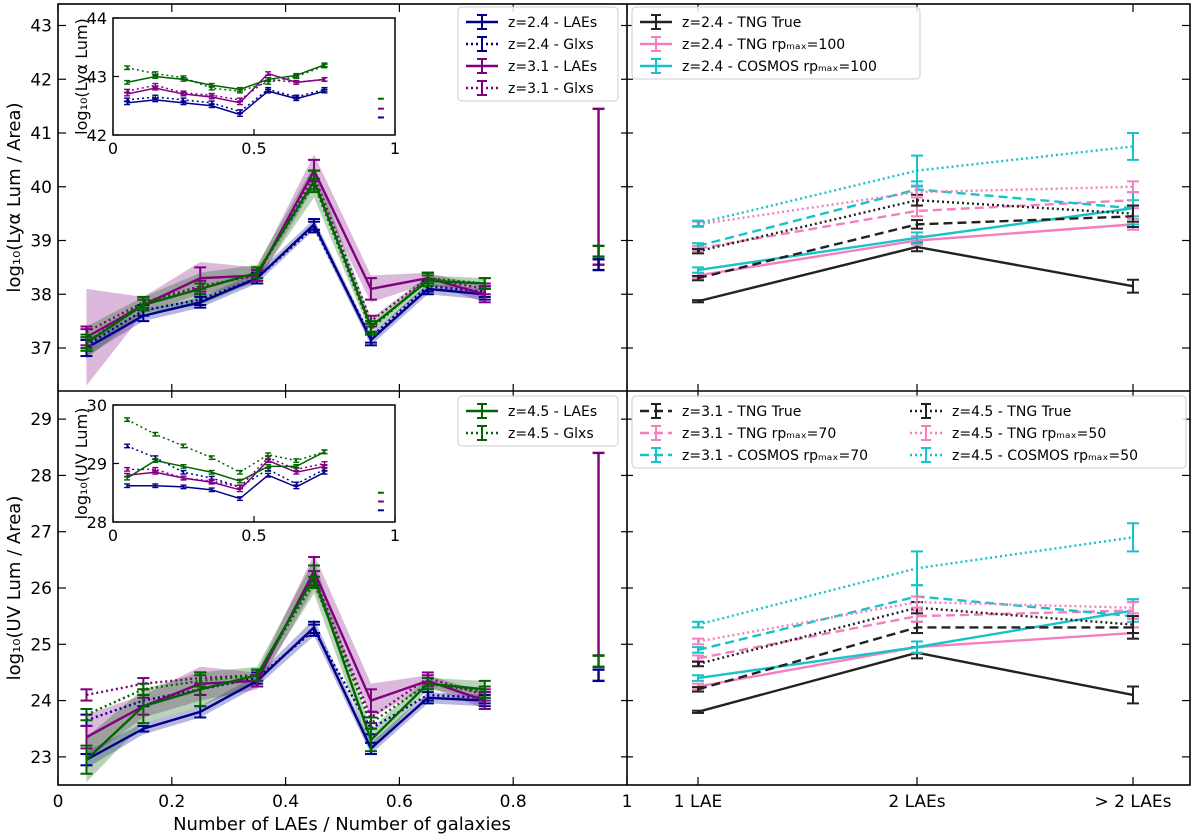  What do you see at coordinates (627, 802) in the screenshot?
I see `x-tick-label: 1` at bounding box center [627, 802].